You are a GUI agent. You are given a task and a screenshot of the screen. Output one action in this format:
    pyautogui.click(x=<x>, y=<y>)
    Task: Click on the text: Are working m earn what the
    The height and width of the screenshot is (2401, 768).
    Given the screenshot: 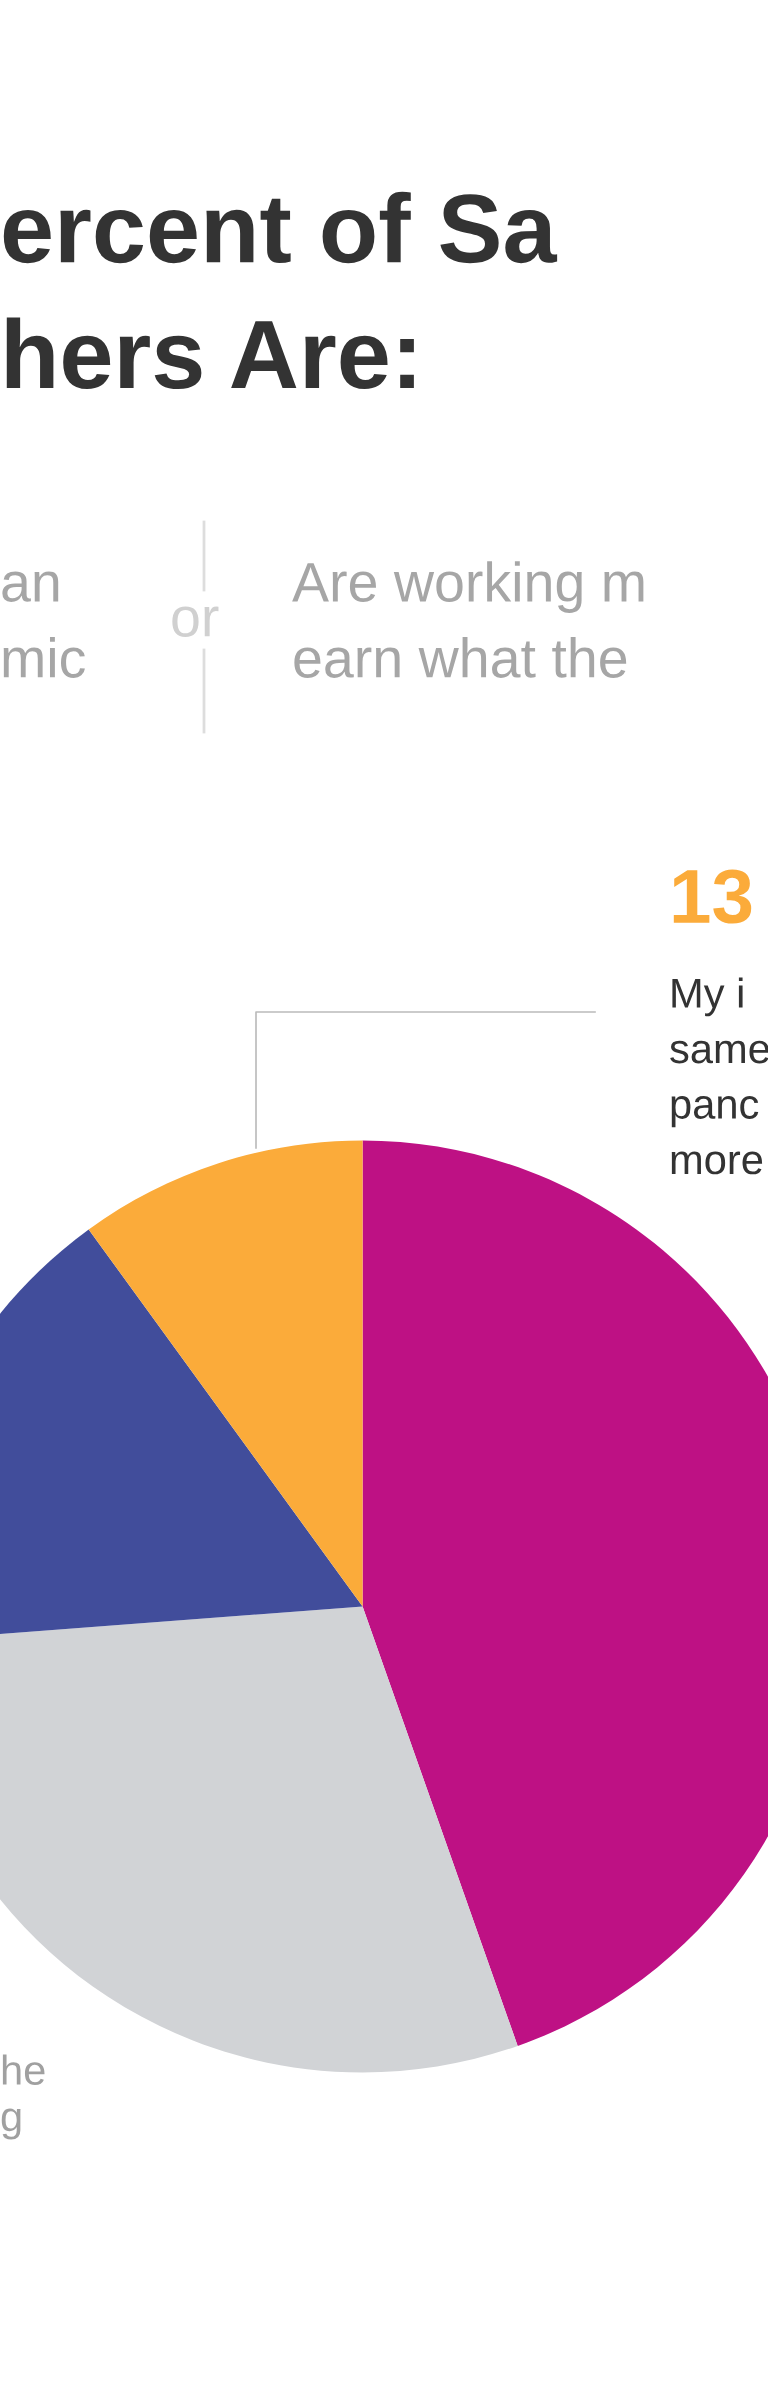 What is the action you would take?
    pyautogui.click(x=468, y=619)
    